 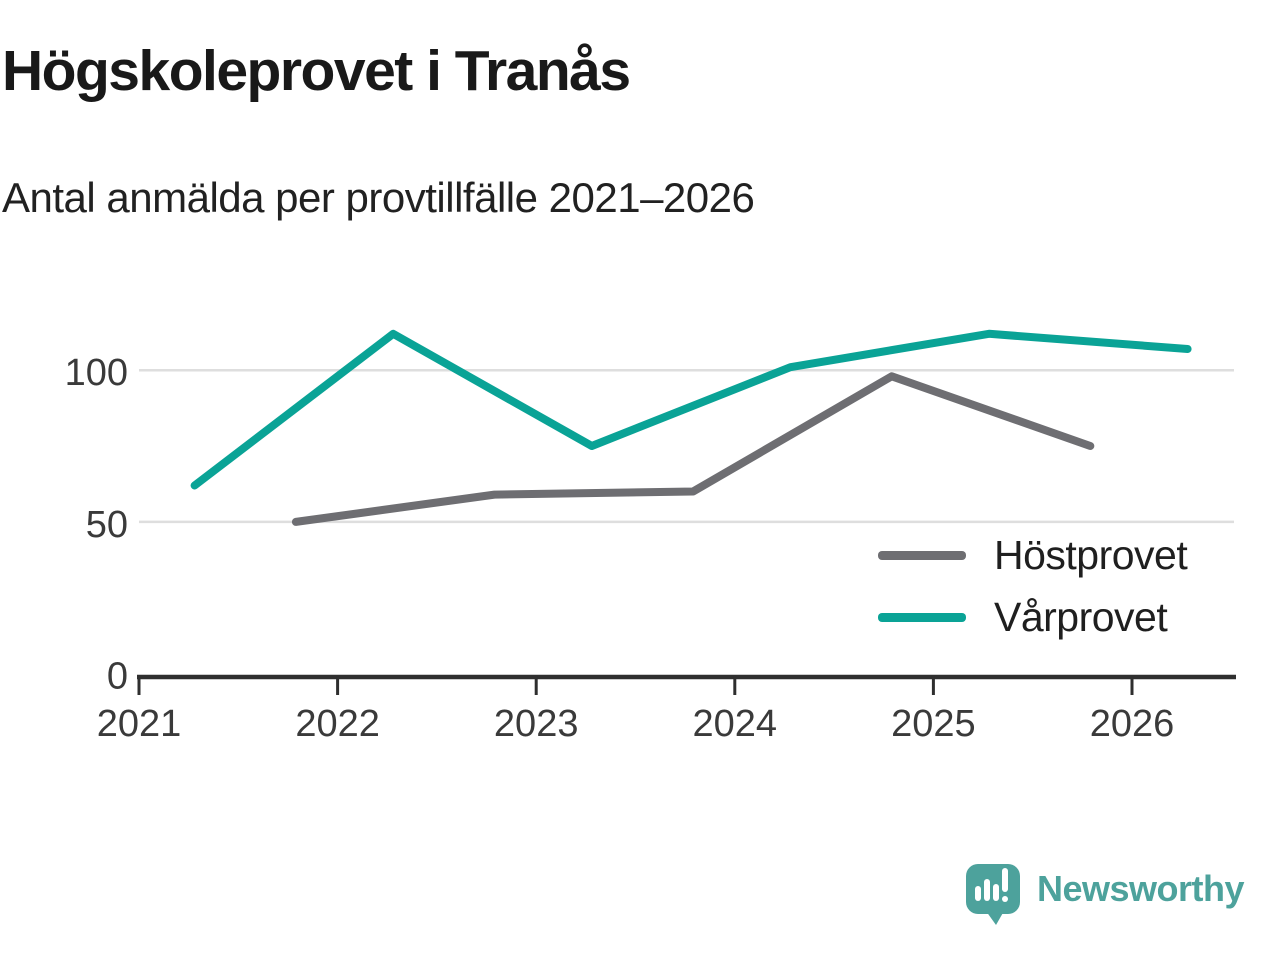 I want to click on series-line-vårprovet, so click(x=691, y=409).